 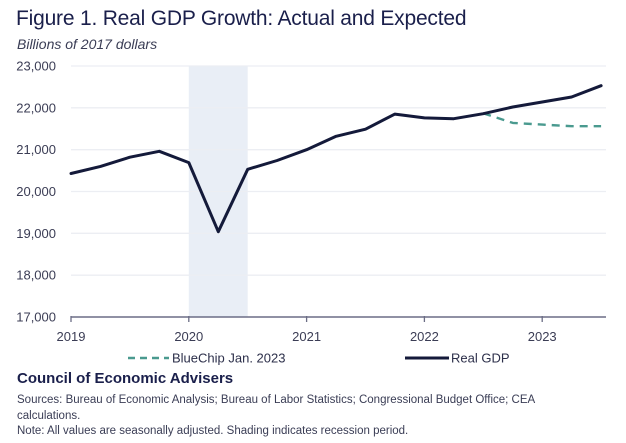 I want to click on x-tick-label: 2019, so click(x=71, y=336).